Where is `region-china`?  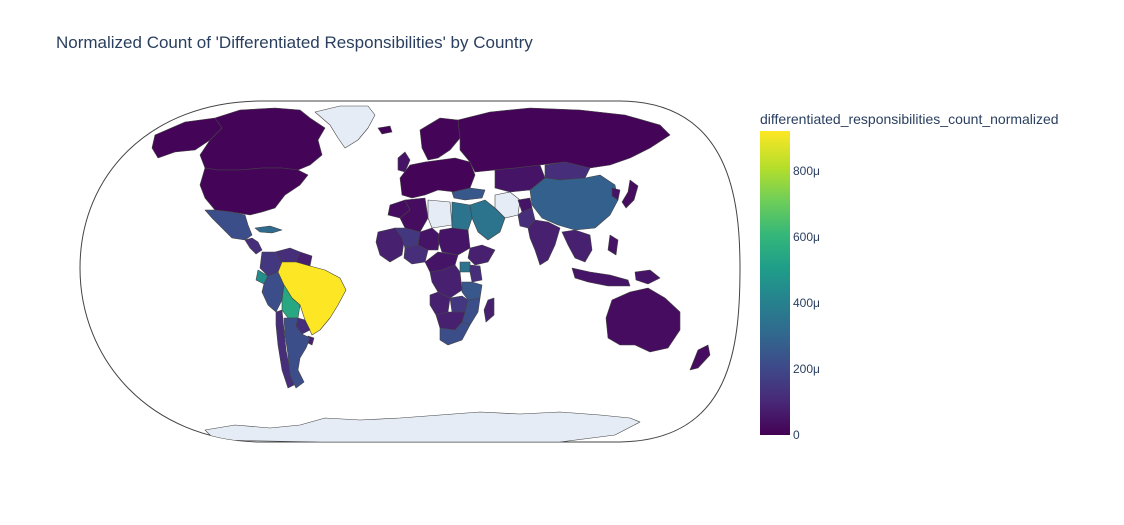 region-china is located at coordinates (574, 202).